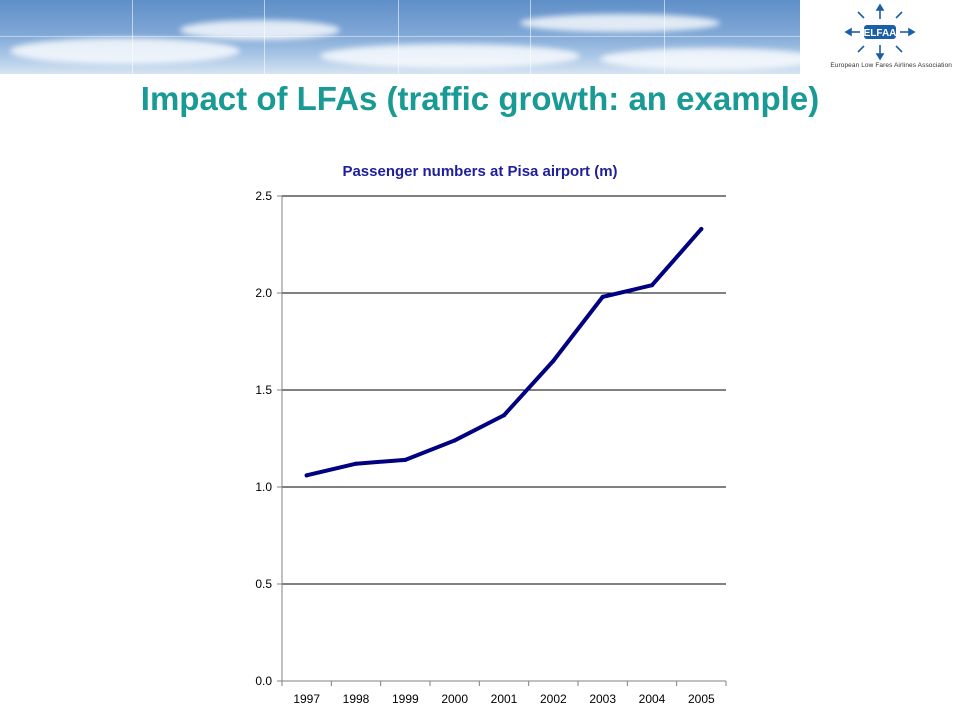 The height and width of the screenshot is (720, 960). I want to click on x-tick-label: 1999, so click(405, 699).